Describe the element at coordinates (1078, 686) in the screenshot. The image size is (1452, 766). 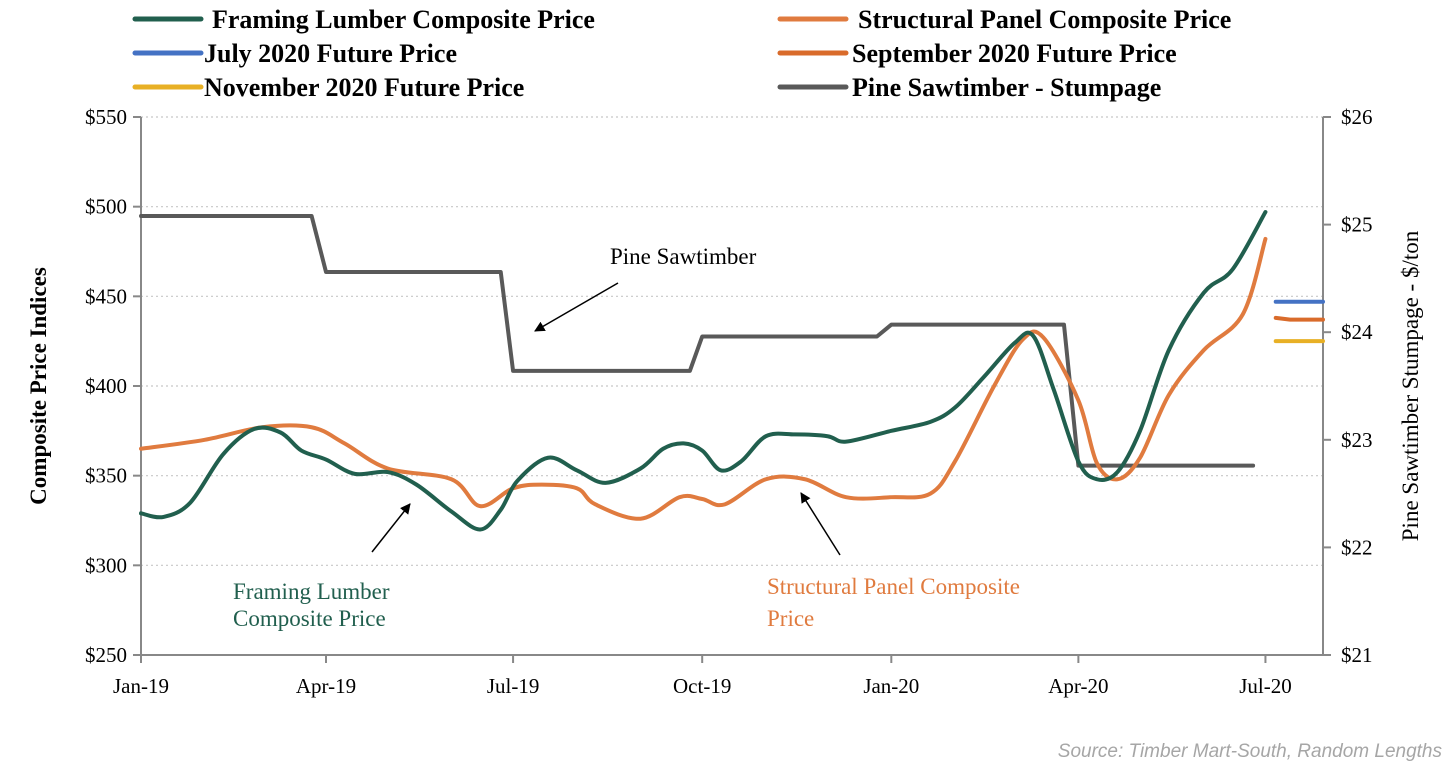
I see `x-tick-label: Apr-20` at that location.